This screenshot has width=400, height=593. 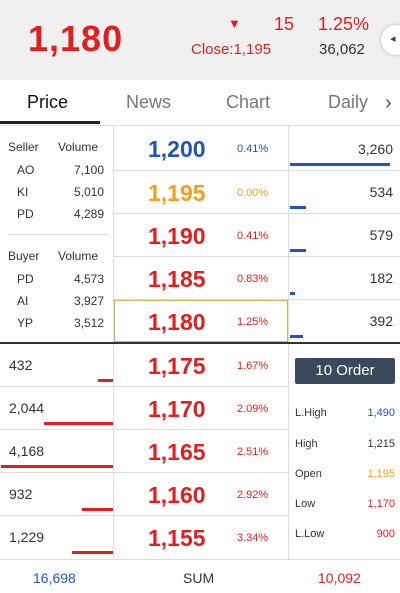 I want to click on ask-volume: 534, so click(x=381, y=192).